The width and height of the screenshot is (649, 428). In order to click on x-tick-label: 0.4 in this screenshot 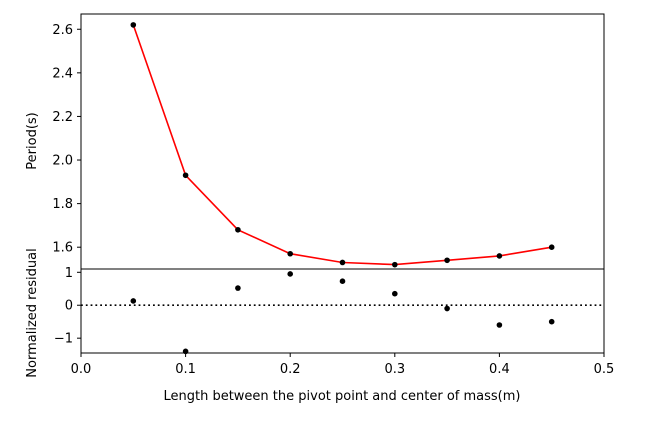, I will do `click(499, 369)`.